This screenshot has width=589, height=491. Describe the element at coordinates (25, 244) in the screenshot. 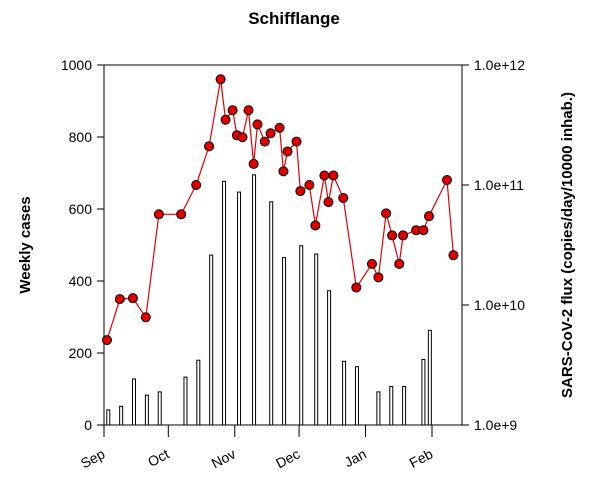

I see `y-axis-title: Weekly cases` at that location.